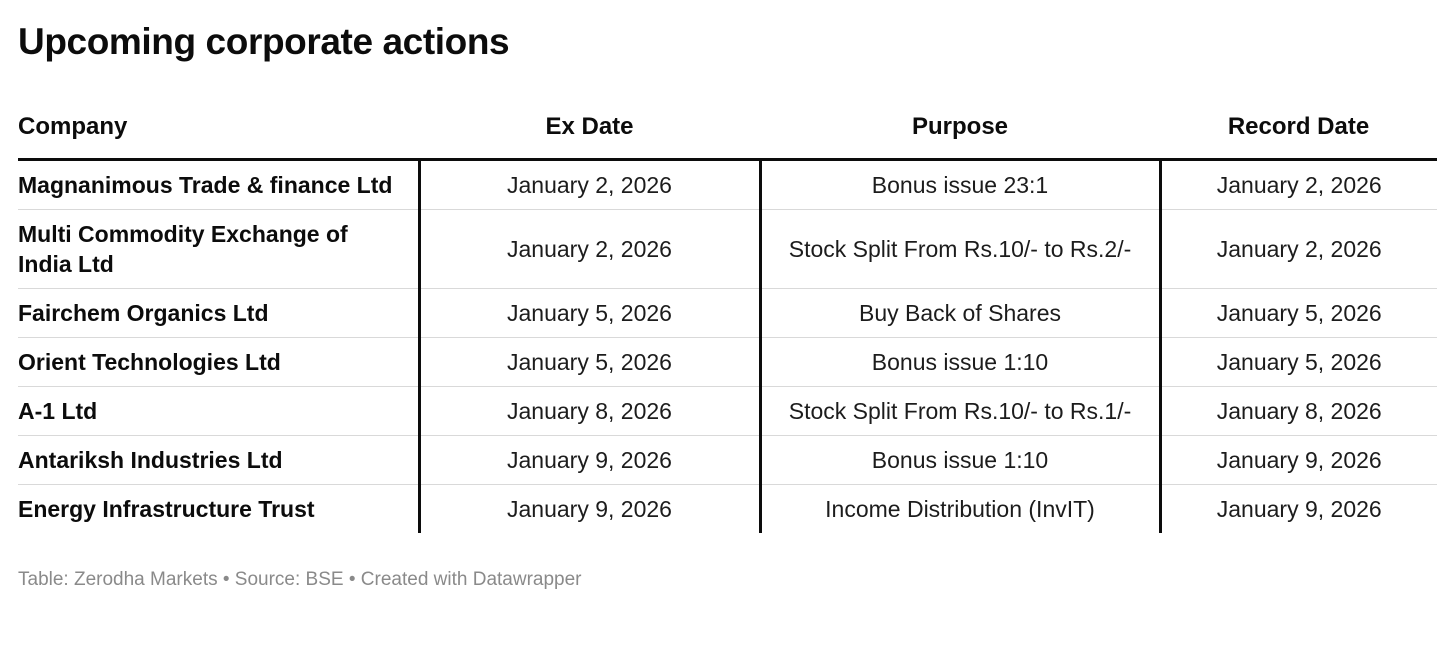 This screenshot has width=1456, height=672. What do you see at coordinates (959, 249) in the screenshot?
I see `purpose-cell: Stock Split From Rs.10/- to Rs.2/-` at bounding box center [959, 249].